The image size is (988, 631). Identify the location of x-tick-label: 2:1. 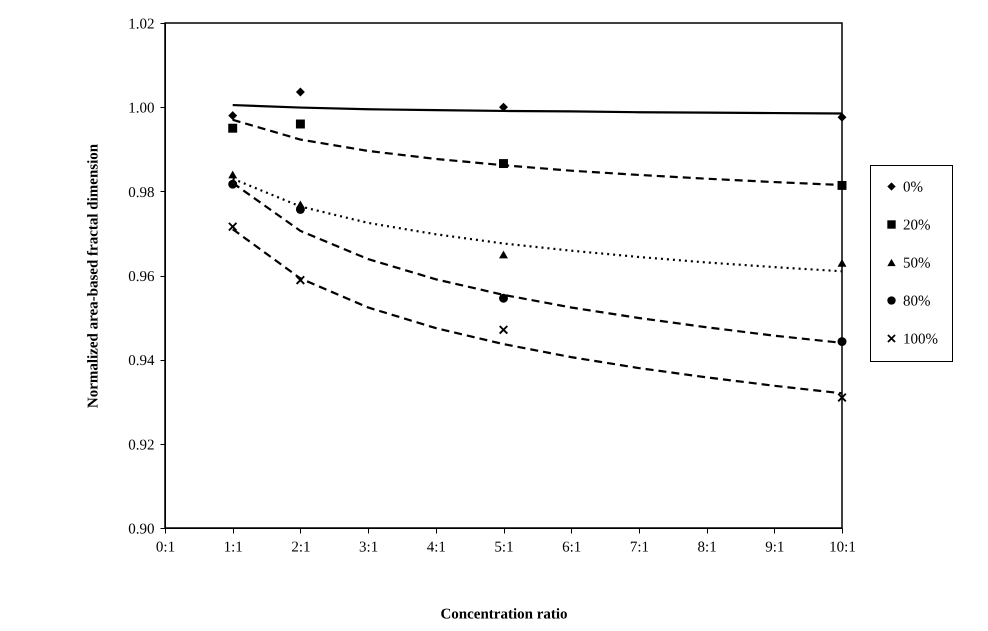
(300, 548).